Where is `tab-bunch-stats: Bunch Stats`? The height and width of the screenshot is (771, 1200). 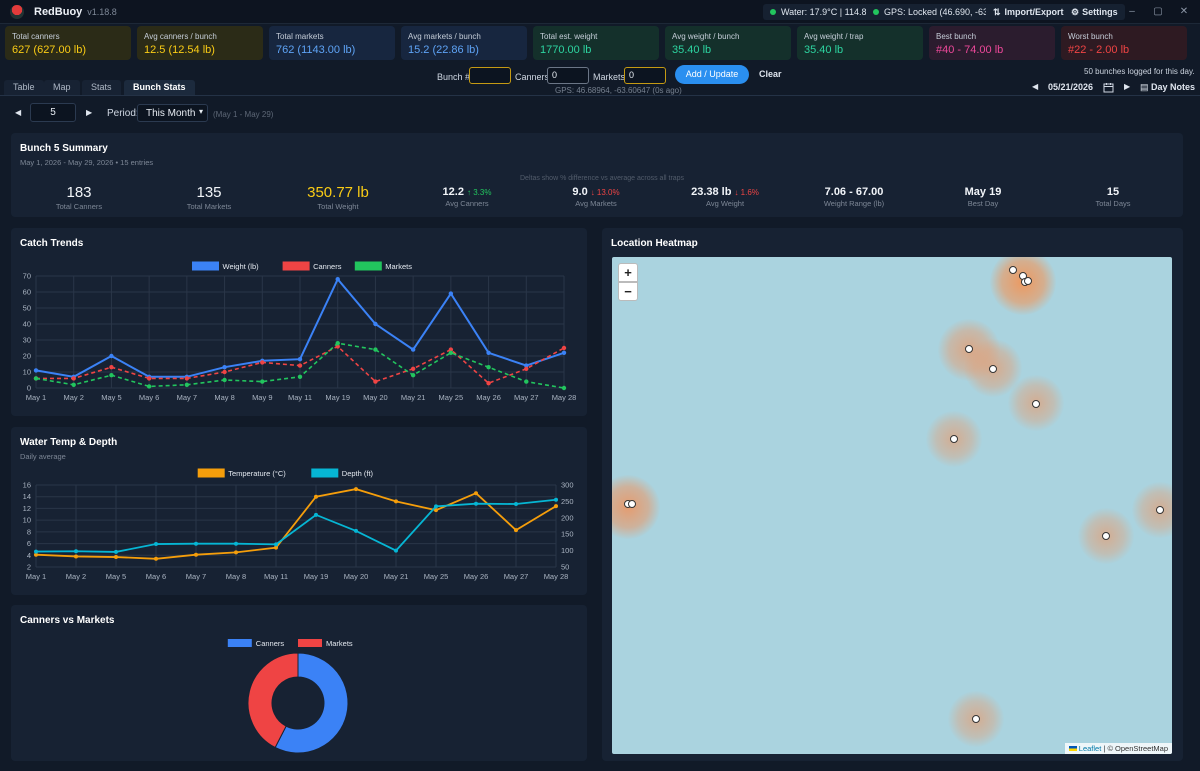
tab-bunch-stats: Bunch Stats is located at coordinates (159, 87).